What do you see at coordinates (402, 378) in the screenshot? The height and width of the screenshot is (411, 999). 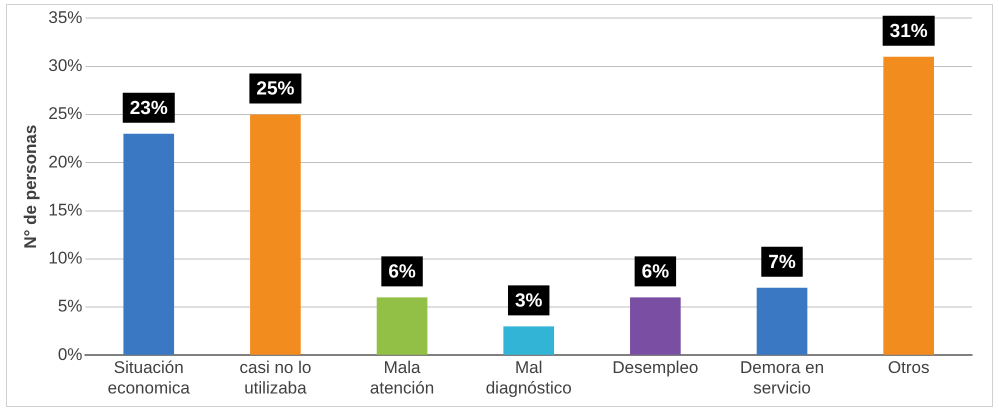 I see `x-tick-label: Mala atención` at bounding box center [402, 378].